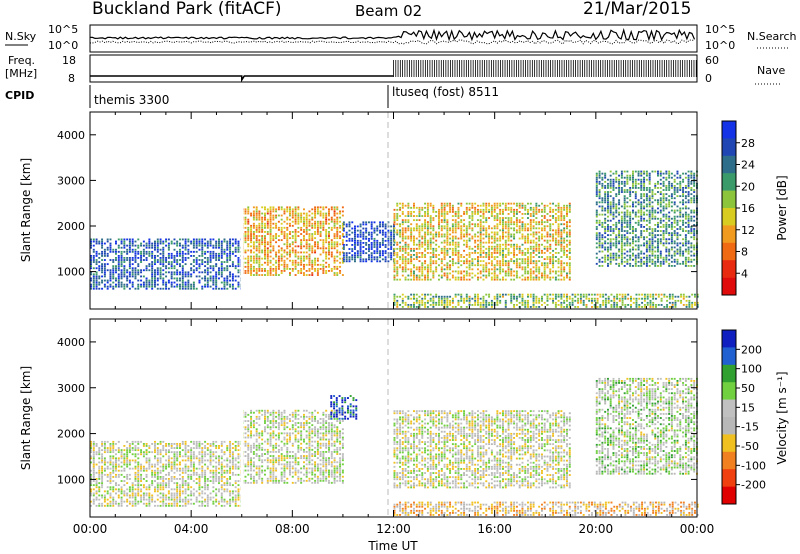  I want to click on noise-search-label: N.Search, so click(772, 36).